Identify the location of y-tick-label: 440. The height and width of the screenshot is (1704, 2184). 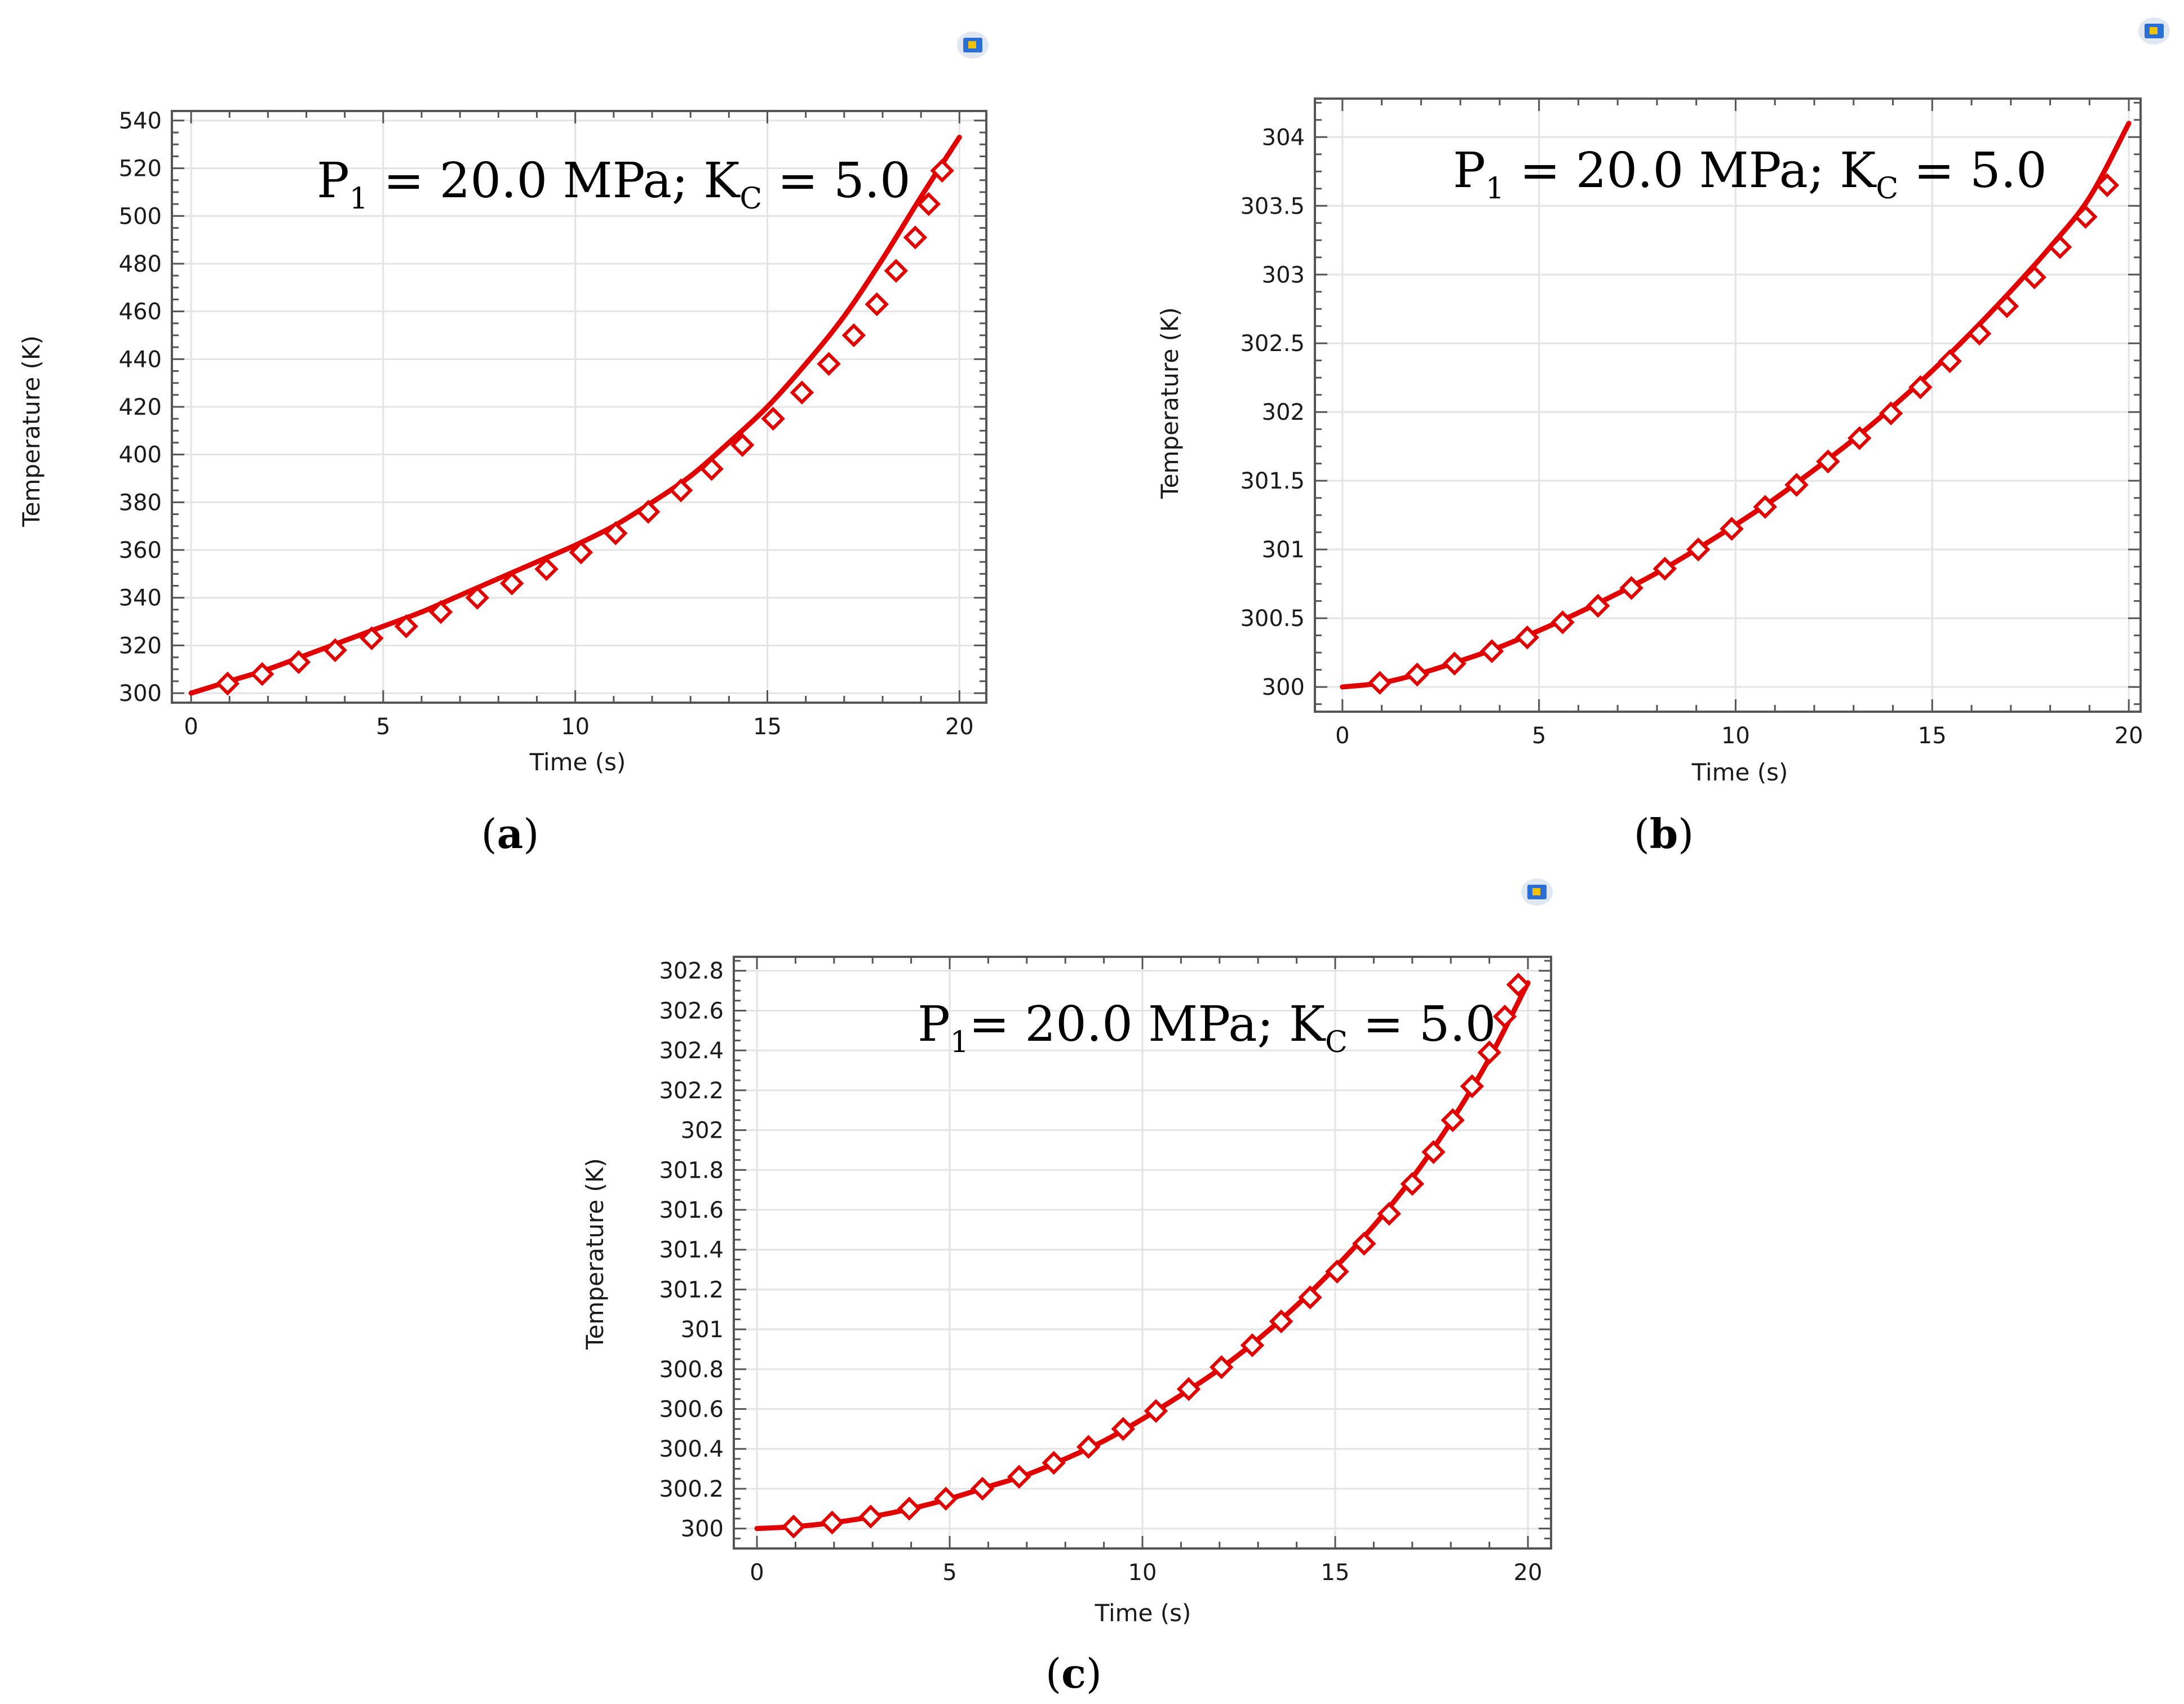
(140, 360).